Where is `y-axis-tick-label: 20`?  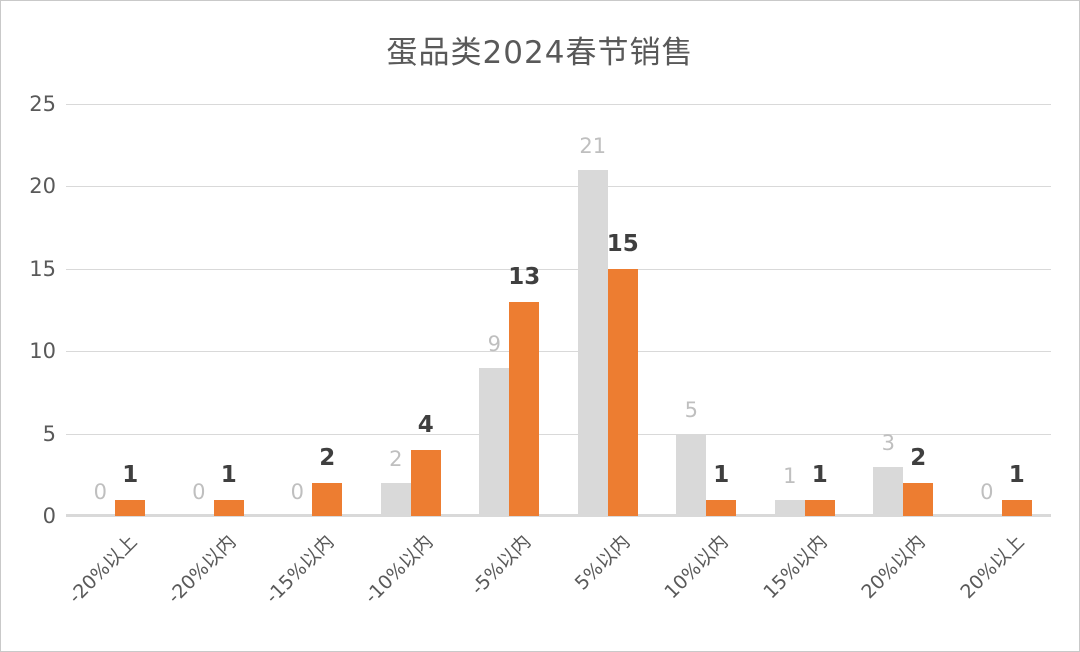
y-axis-tick-label: 20 is located at coordinates (42, 186).